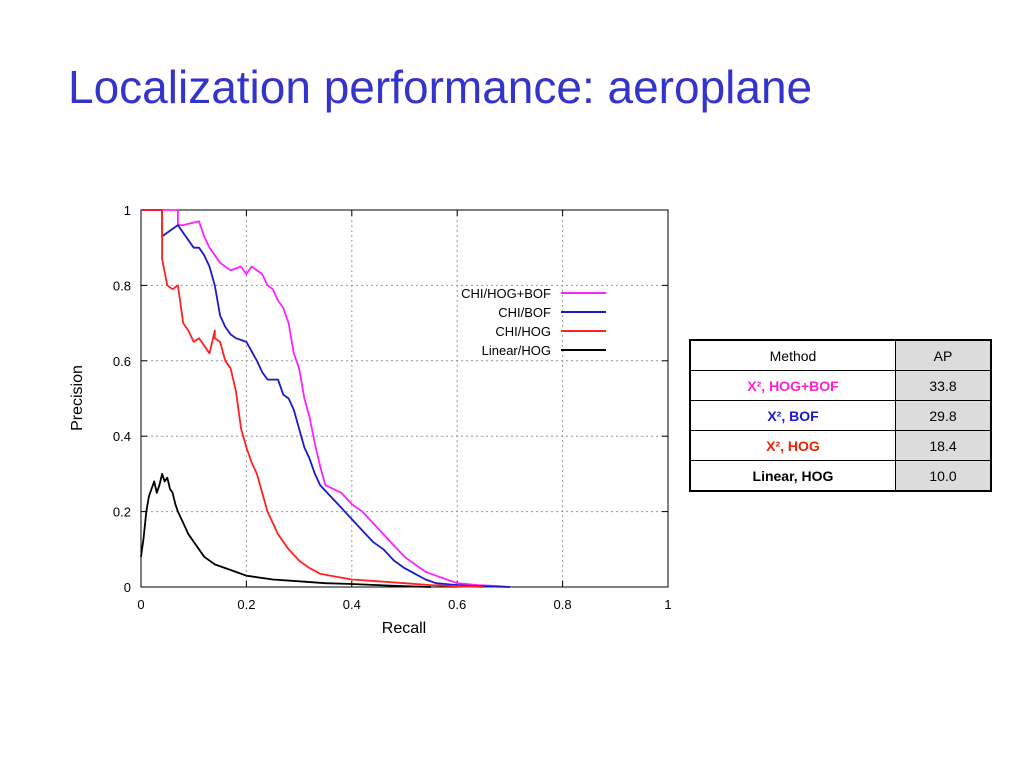  What do you see at coordinates (792, 355) in the screenshot?
I see `method-column-header: Method` at bounding box center [792, 355].